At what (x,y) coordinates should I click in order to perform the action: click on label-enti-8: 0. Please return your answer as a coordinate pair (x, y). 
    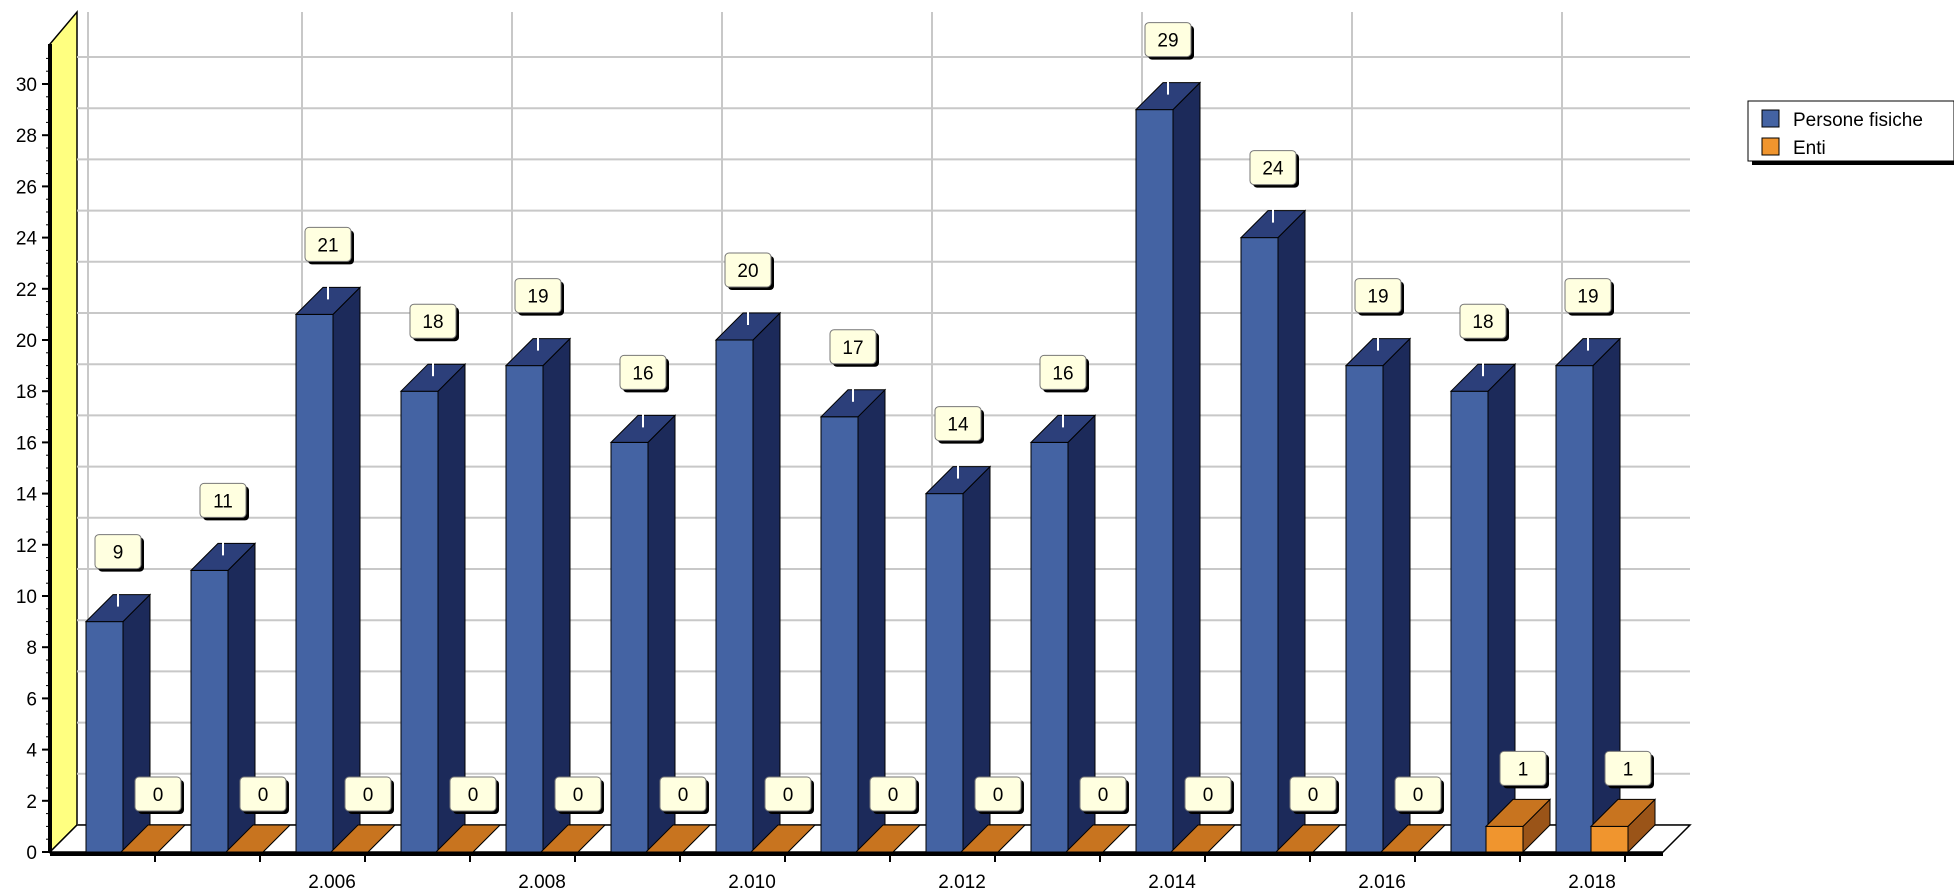
    Looking at the image, I should click on (999, 795).